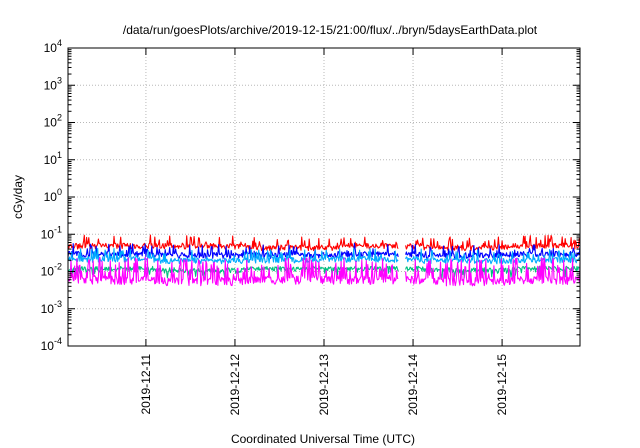  What do you see at coordinates (53, 46) in the screenshot?
I see `y-tick-label: 10⁴` at bounding box center [53, 46].